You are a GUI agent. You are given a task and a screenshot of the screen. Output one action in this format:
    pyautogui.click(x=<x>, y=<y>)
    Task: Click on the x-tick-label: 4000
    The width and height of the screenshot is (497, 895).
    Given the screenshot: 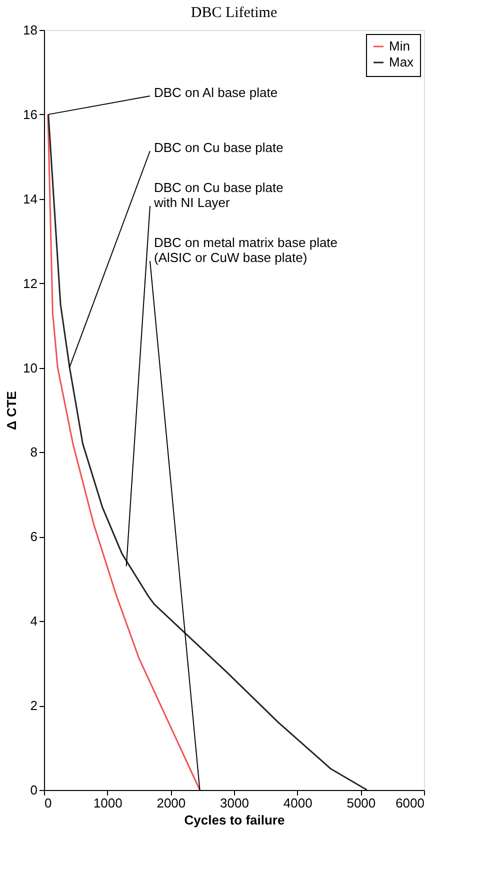 What is the action you would take?
    pyautogui.click(x=297, y=803)
    